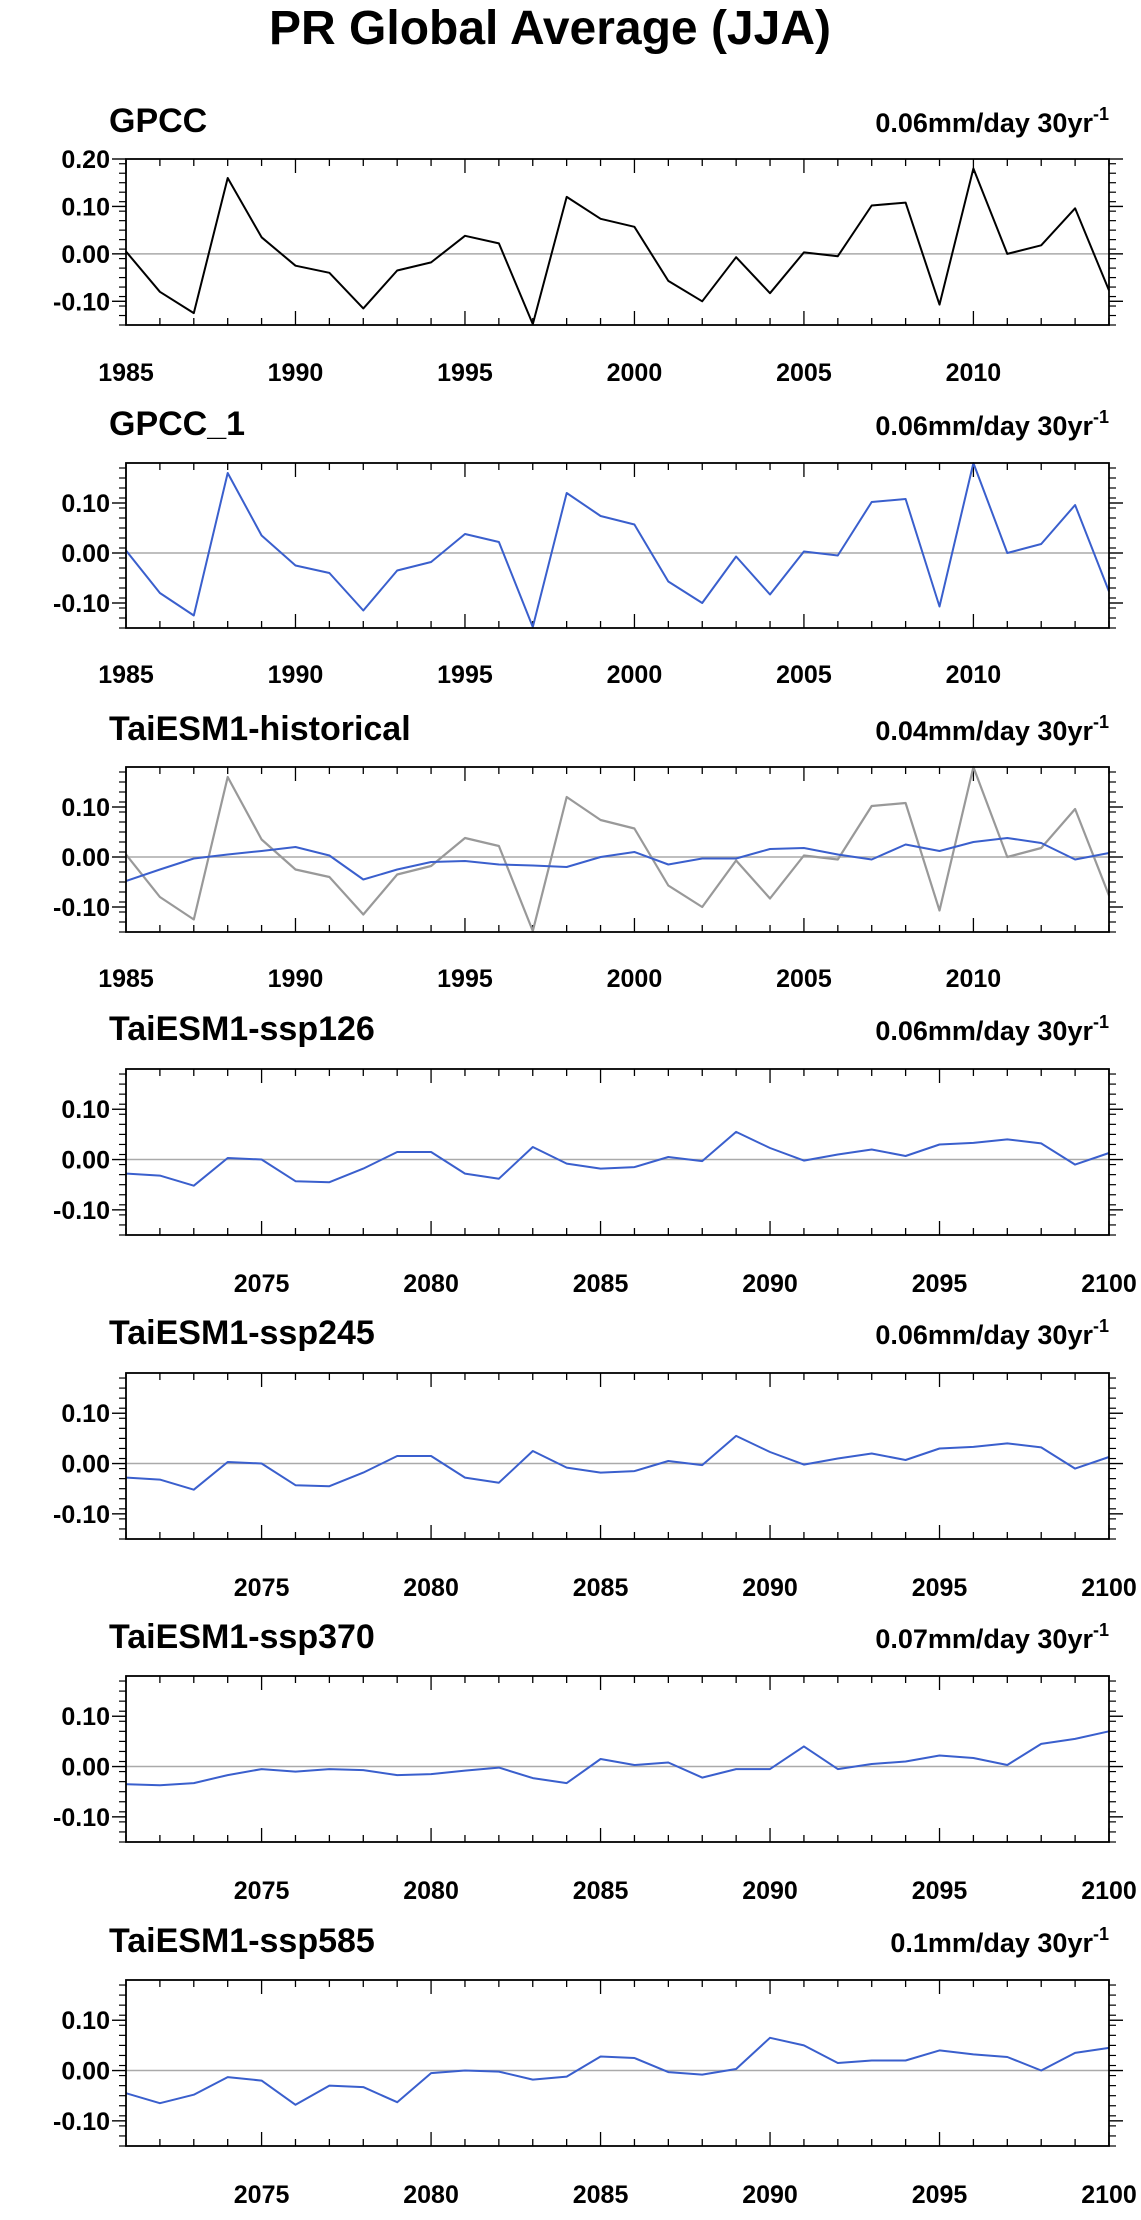 Image resolution: width=1141 pixels, height=2220 pixels. Describe the element at coordinates (177, 424) in the screenshot. I see `panel-title: GPCC_1` at that location.